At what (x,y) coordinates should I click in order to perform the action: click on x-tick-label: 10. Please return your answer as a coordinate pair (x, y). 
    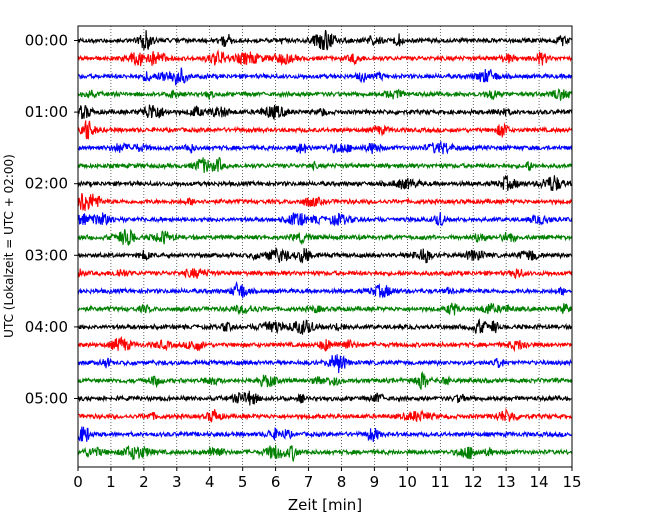
    Looking at the image, I should click on (407, 482).